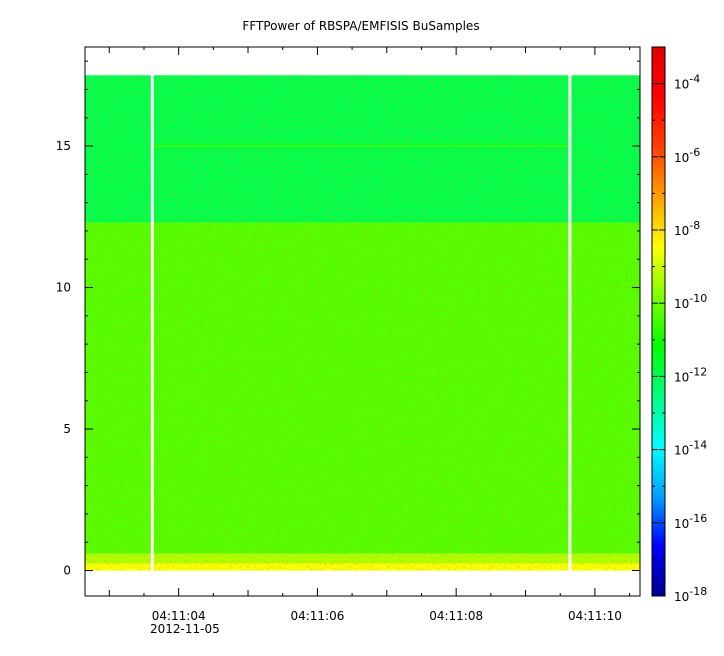 The width and height of the screenshot is (724, 656). I want to click on colorbar-tick-label: 10⁻⁴, so click(687, 82).